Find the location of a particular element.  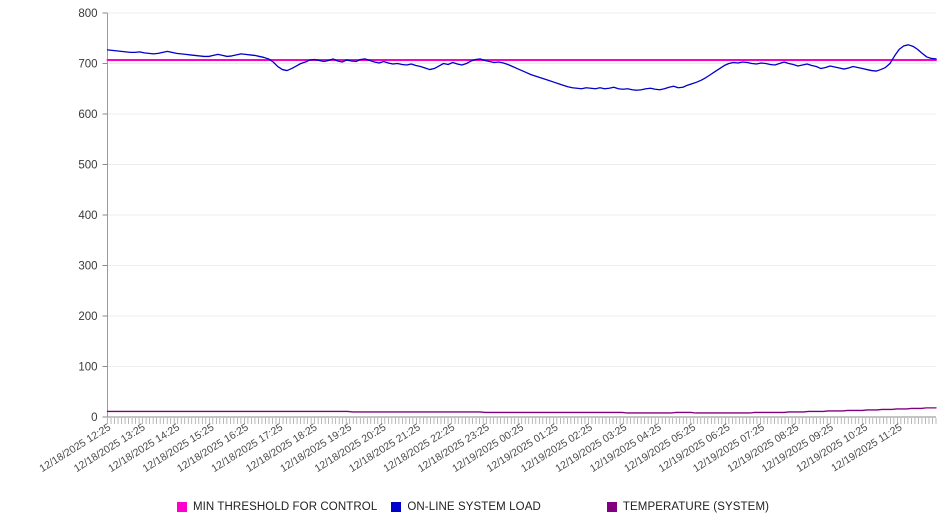

legend-item-label: ON-LINE SYSTEM LOAD is located at coordinates (474, 507).